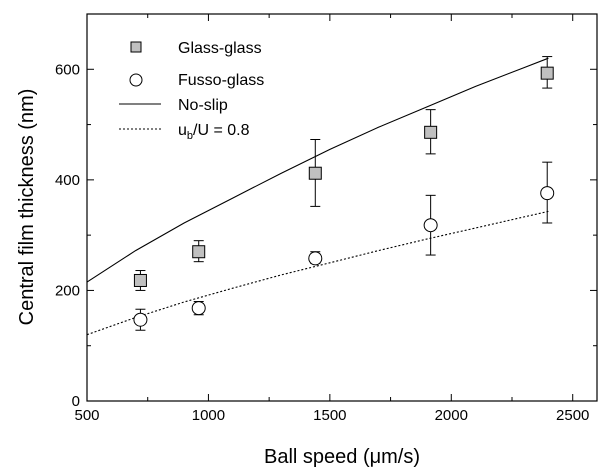 The width and height of the screenshot is (612, 469). Describe the element at coordinates (136, 47) in the screenshot. I see `legend-marker-glass-glass` at that location.